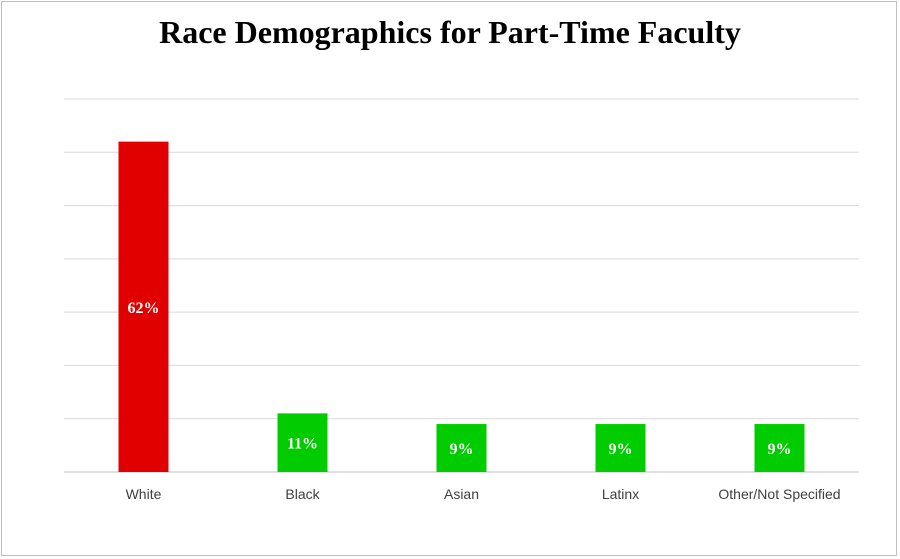 This screenshot has width=900, height=559. I want to click on data-label: 11%, so click(302, 444).